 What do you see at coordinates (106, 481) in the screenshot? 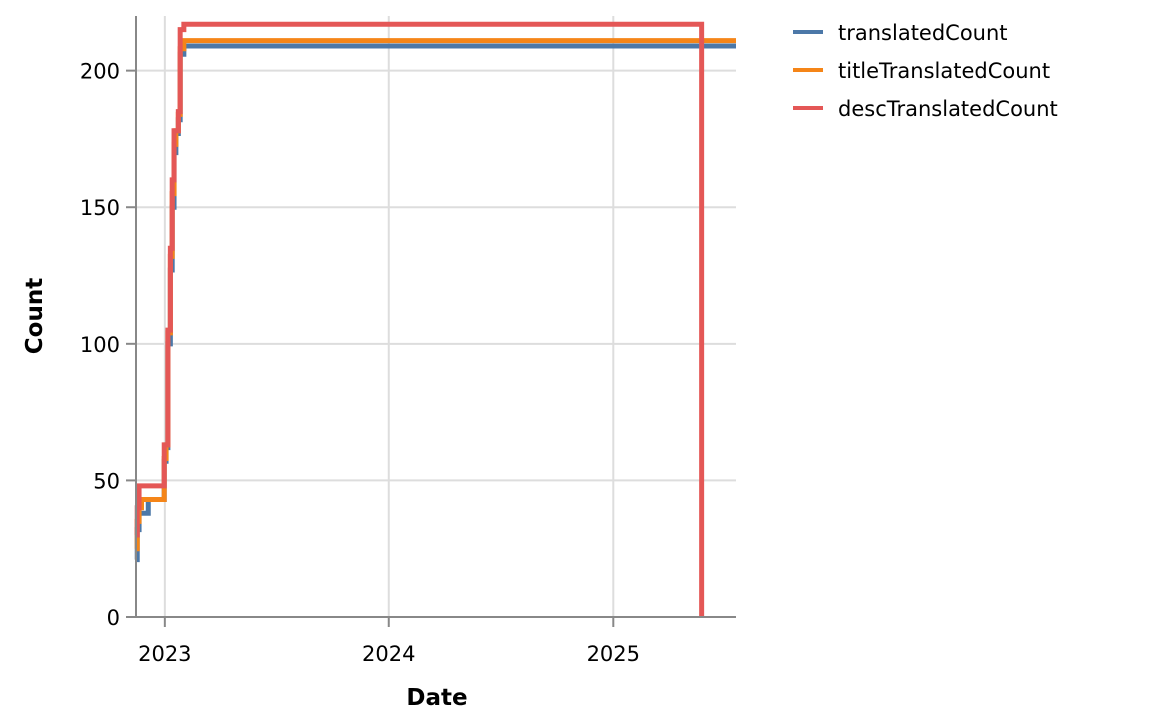
I see `y-tick-label: 50` at bounding box center [106, 481].